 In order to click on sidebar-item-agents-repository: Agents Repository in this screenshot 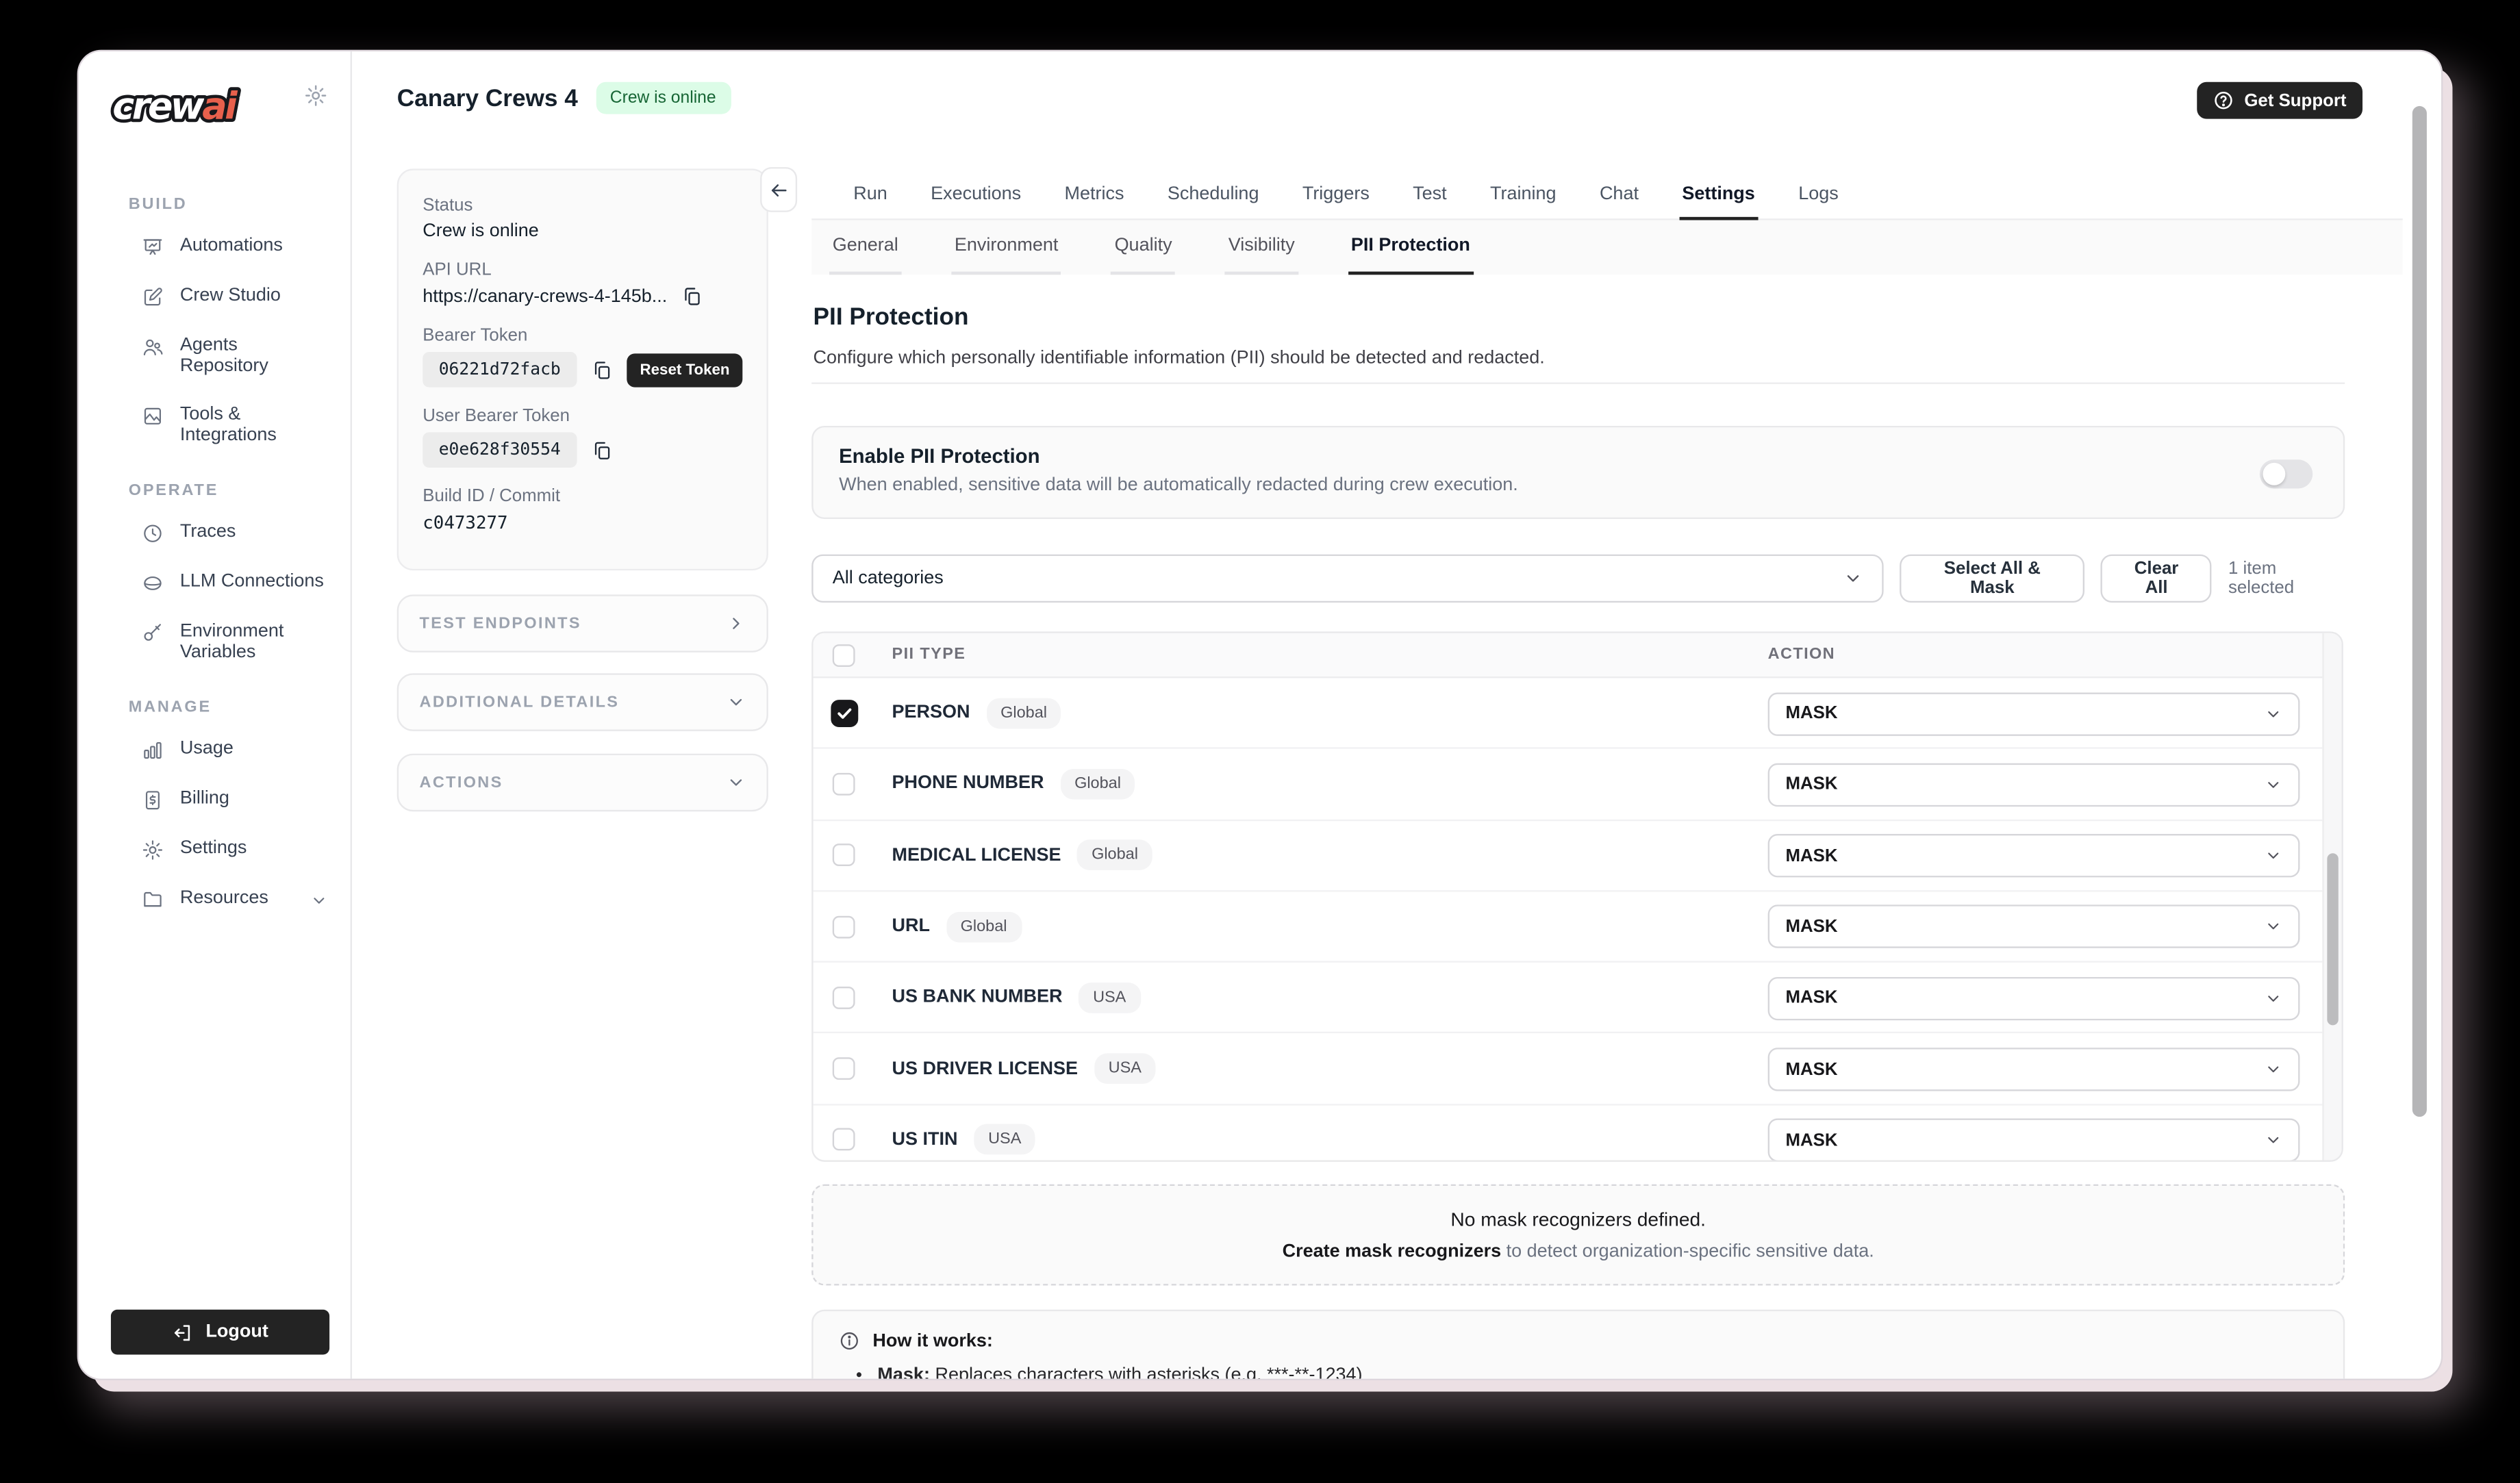, I will do `click(215, 357)`.